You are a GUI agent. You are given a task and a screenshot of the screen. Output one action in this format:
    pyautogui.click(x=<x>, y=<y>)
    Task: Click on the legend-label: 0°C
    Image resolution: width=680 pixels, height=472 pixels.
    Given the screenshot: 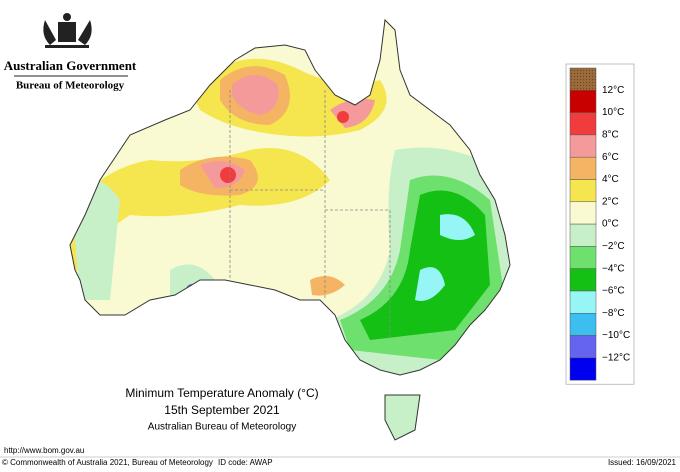 What is the action you would take?
    pyautogui.click(x=610, y=224)
    